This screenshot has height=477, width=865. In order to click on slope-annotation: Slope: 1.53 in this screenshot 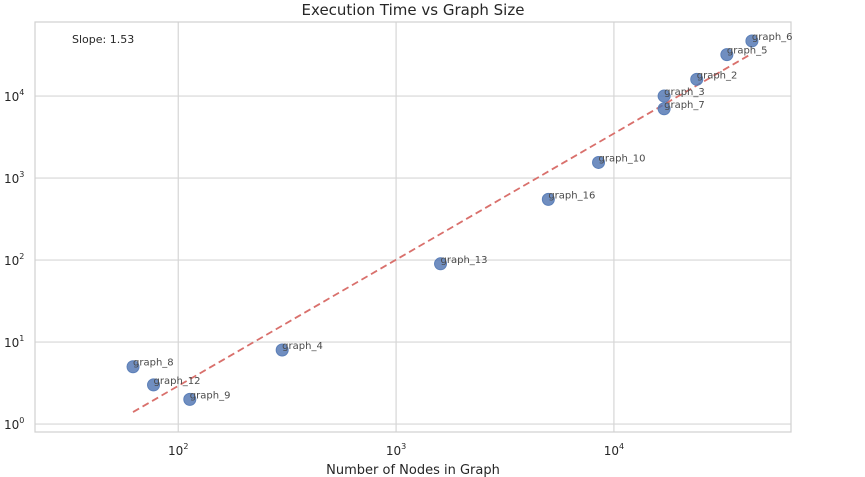, I will do `click(103, 39)`.